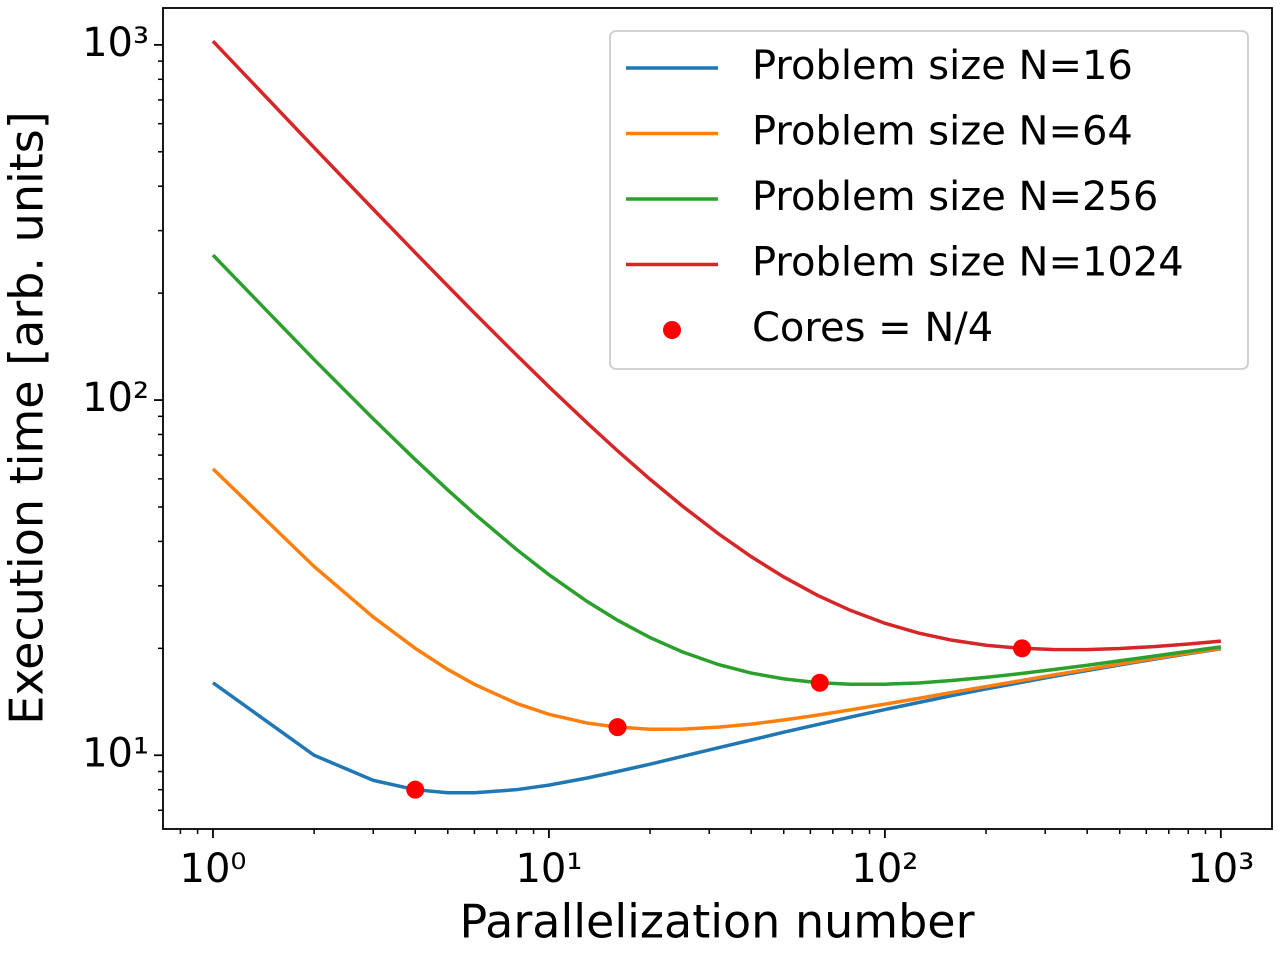 Image resolution: width=1280 pixels, height=960 pixels. What do you see at coordinates (672, 330) in the screenshot?
I see `legend-marker` at bounding box center [672, 330].